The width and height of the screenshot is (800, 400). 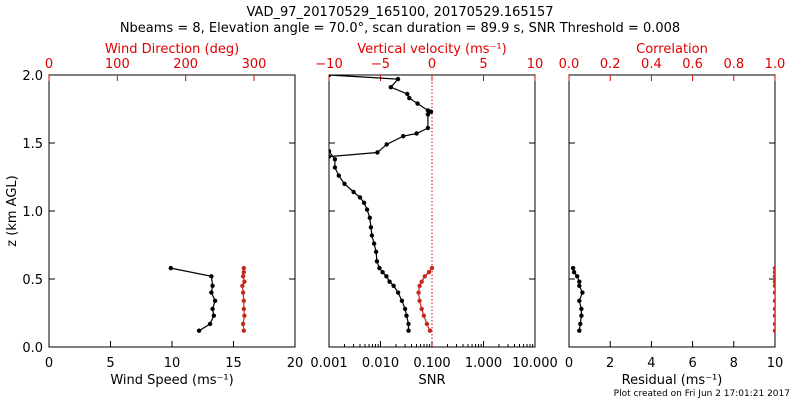 I want to click on top-tick-label: 10, so click(x=535, y=64).